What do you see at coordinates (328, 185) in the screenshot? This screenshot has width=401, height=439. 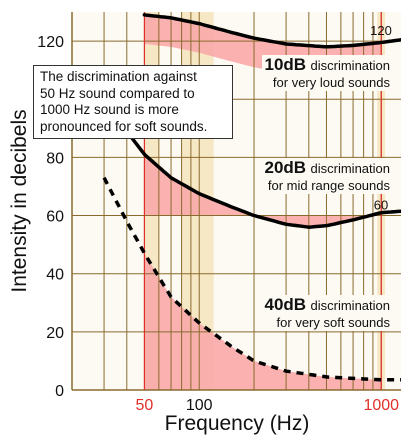 I see `annotation-mid-line2: for mid range sounds` at bounding box center [328, 185].